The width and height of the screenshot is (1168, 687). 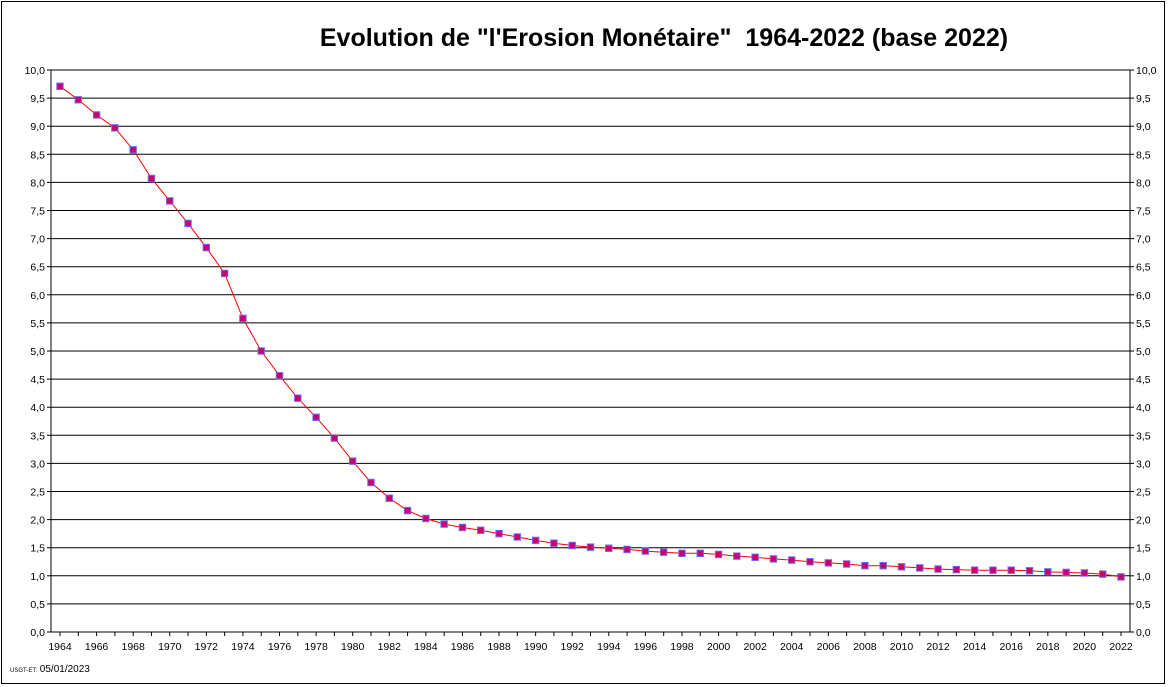 What do you see at coordinates (1146, 71) in the screenshot?
I see `y-tick-label-right: 10,0` at bounding box center [1146, 71].